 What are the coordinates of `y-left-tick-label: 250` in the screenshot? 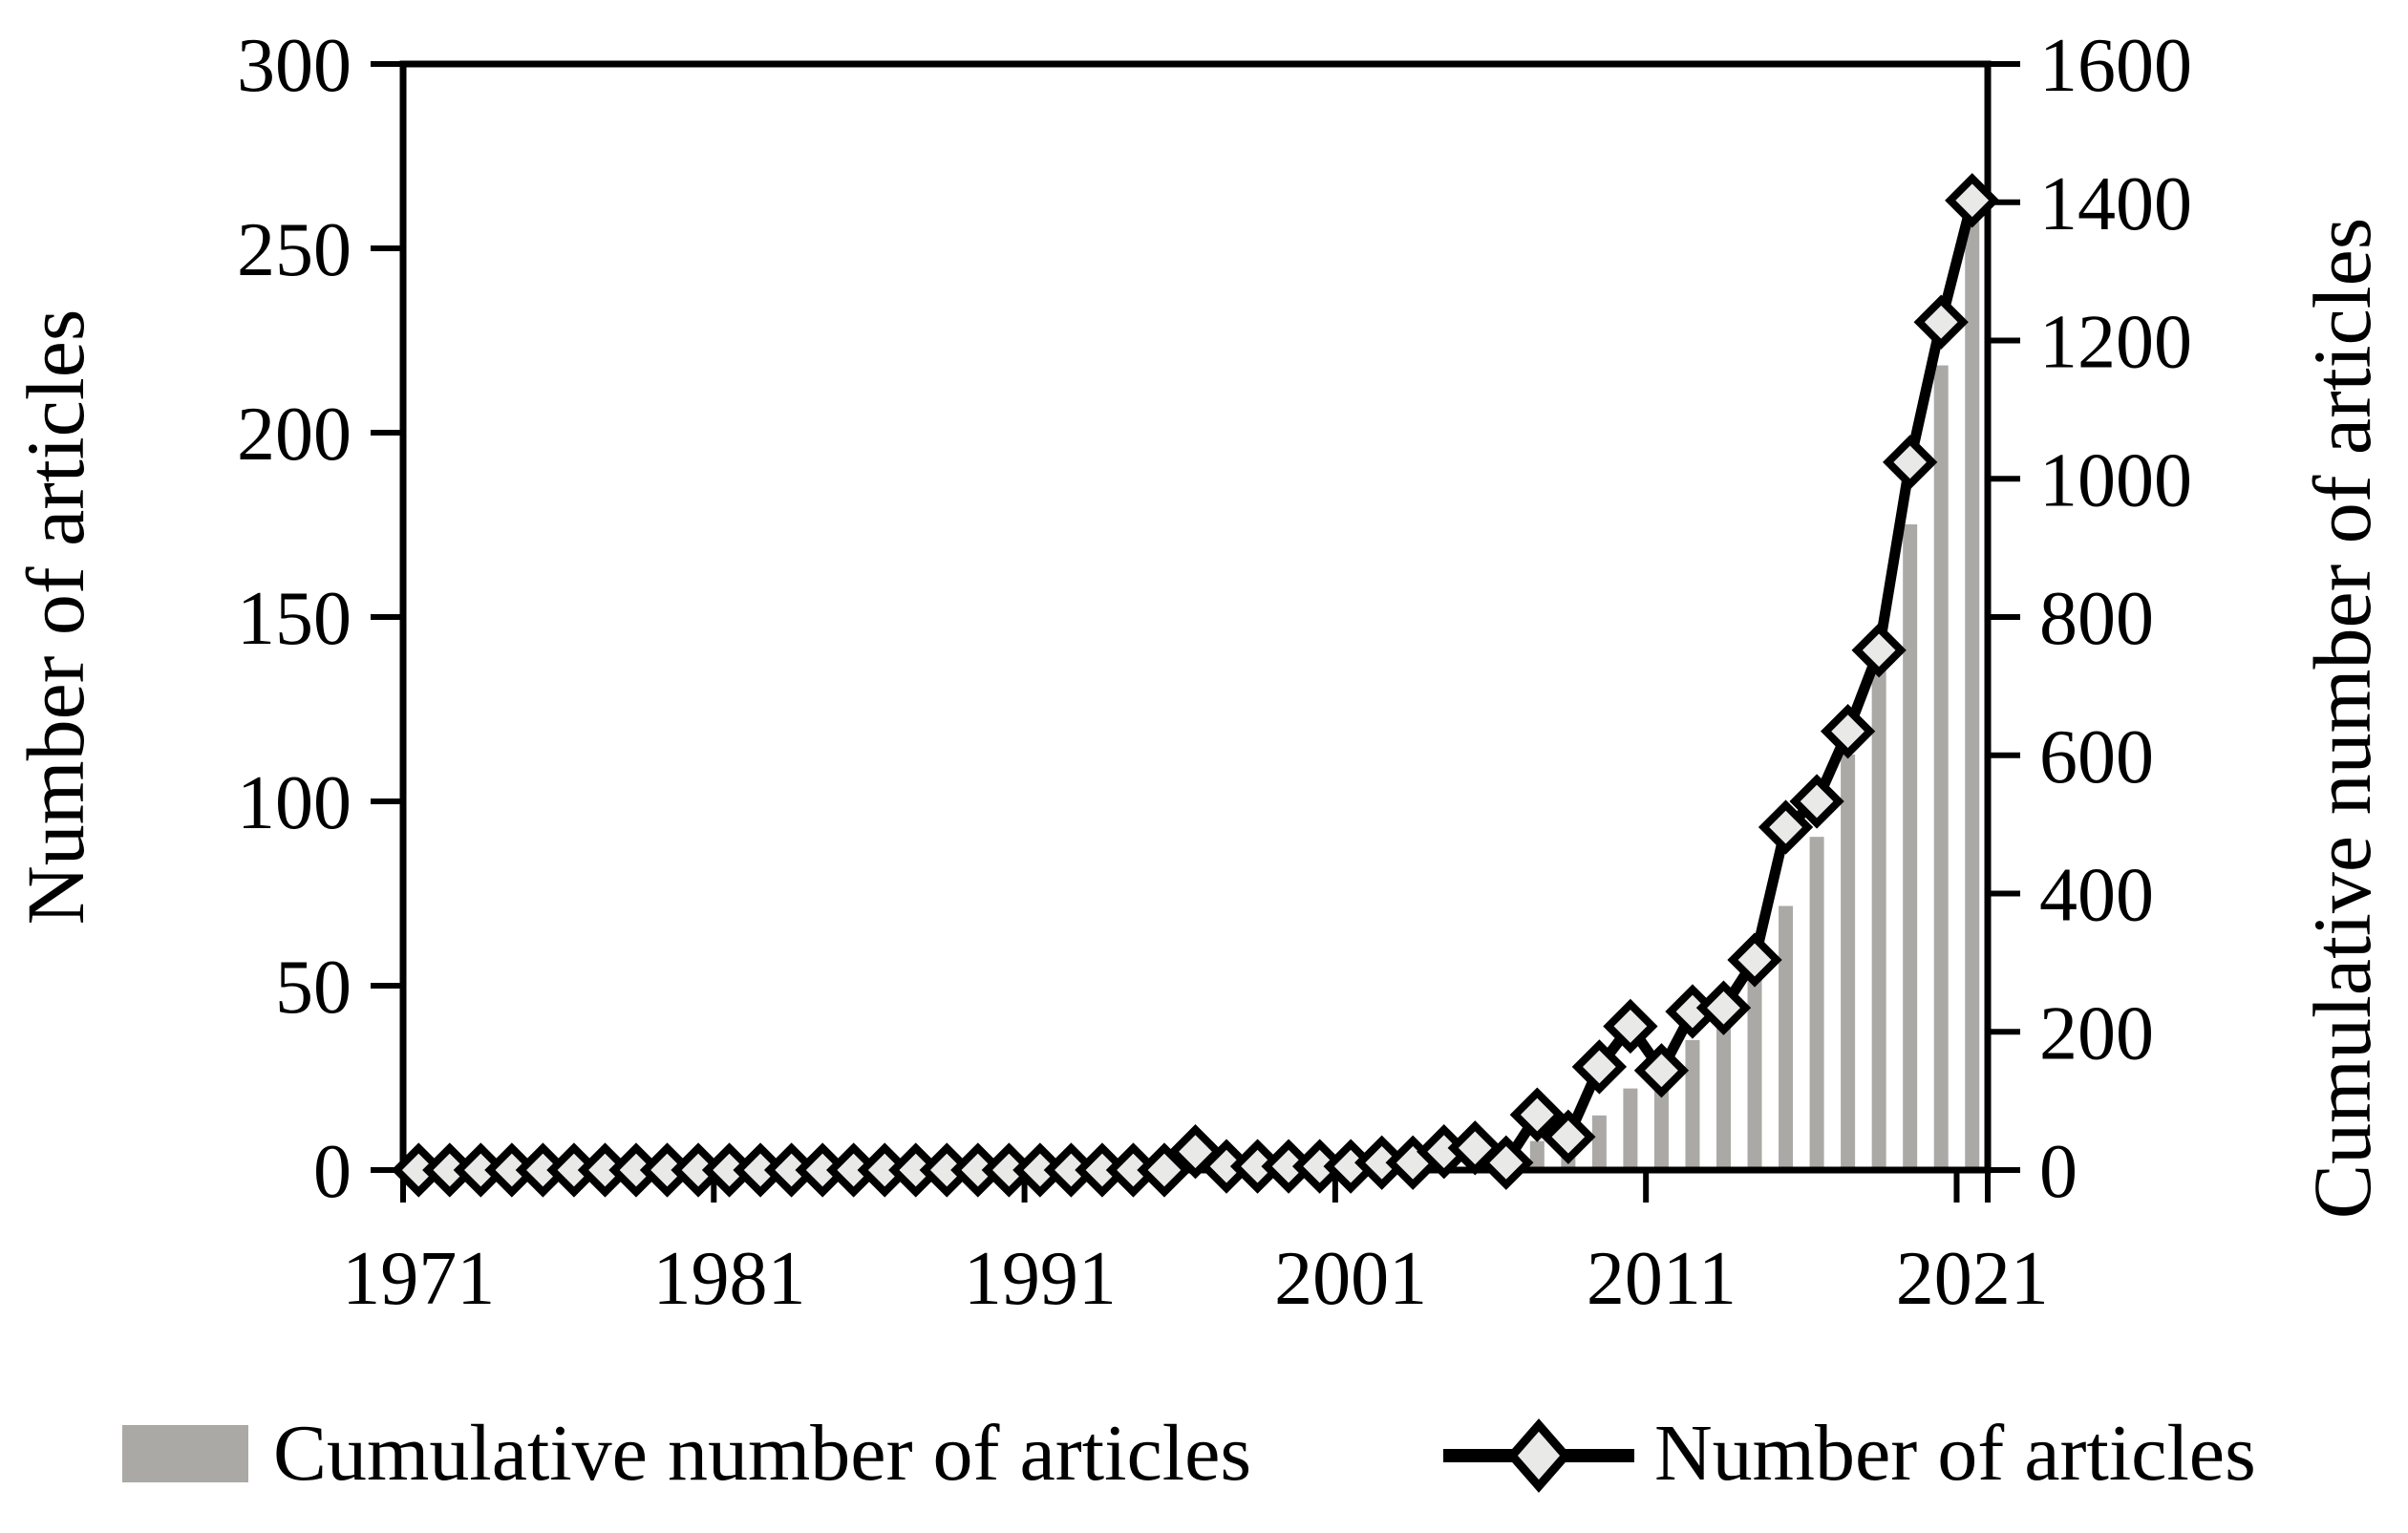 It's located at (294, 250).